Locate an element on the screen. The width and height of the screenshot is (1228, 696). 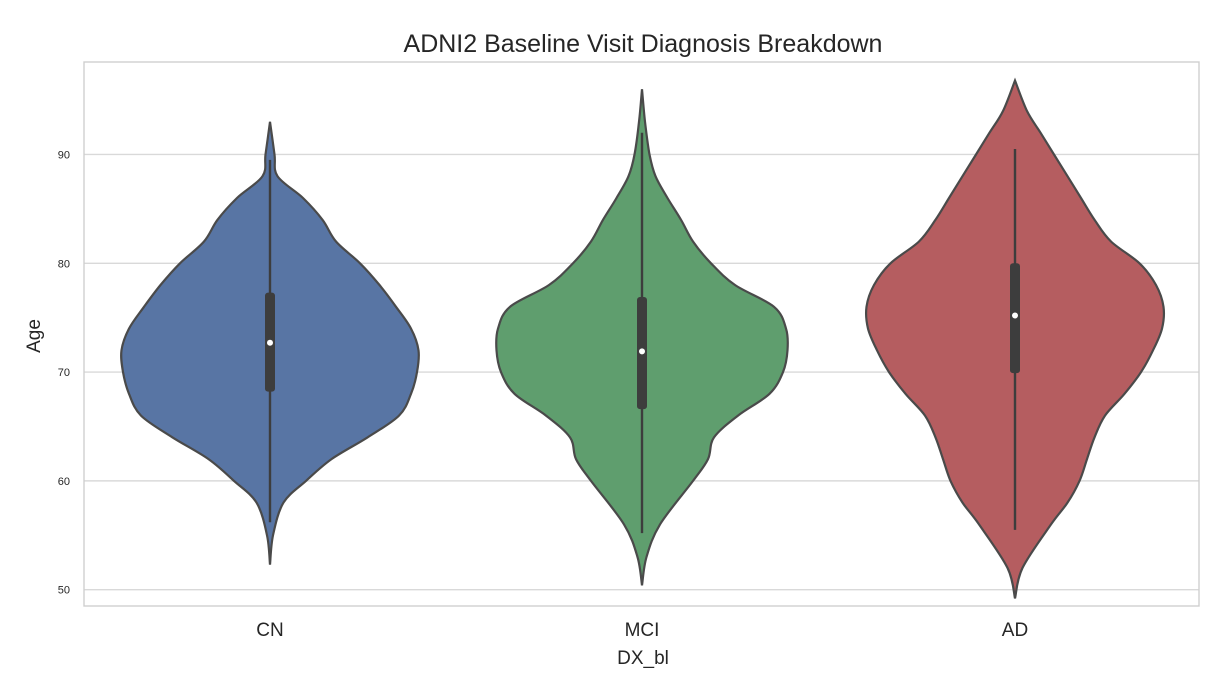
y-tick-label: 50 is located at coordinates (64, 591).